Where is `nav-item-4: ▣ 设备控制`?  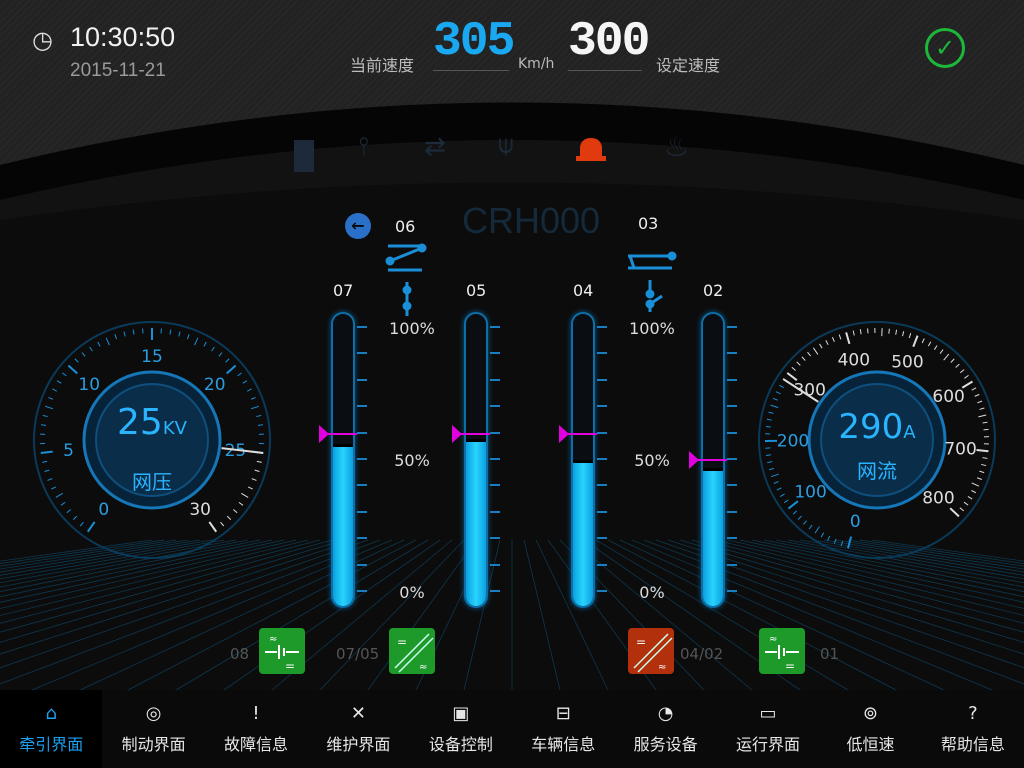
nav-item-4: ▣ 设备控制 is located at coordinates (461, 729).